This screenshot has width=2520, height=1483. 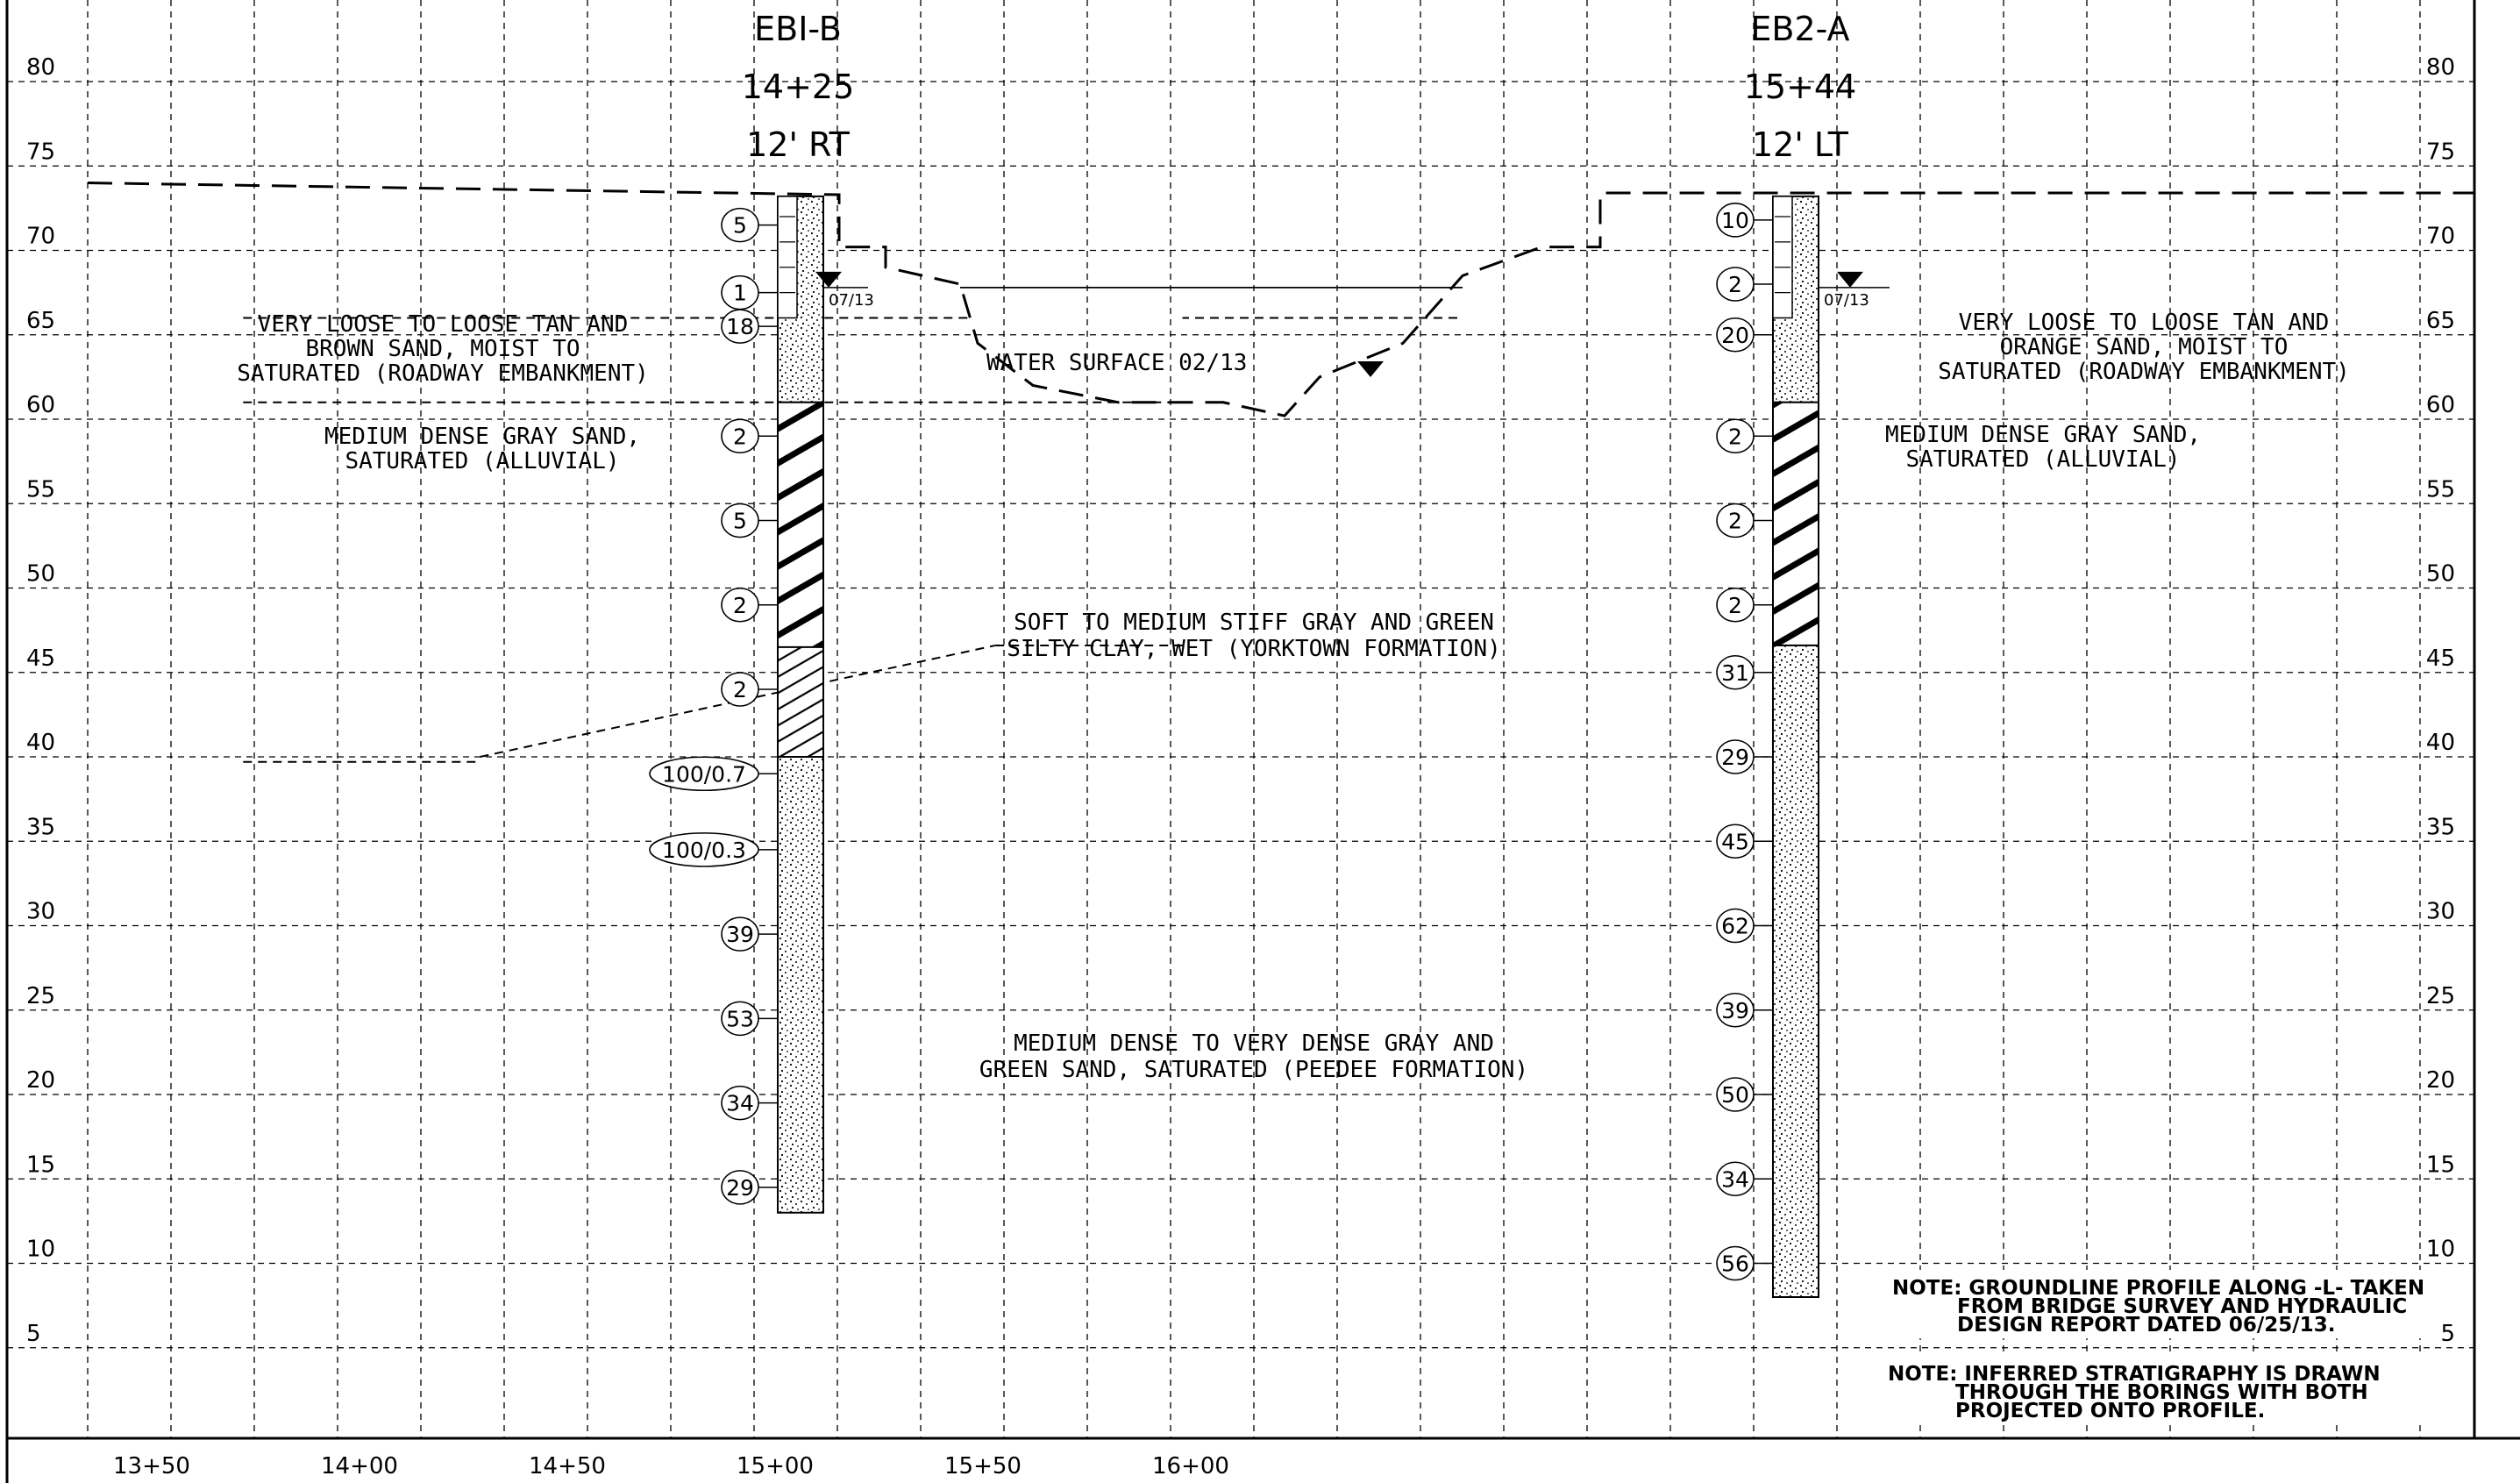 What do you see at coordinates (983, 1466) in the screenshot?
I see `station-label: 15+50` at bounding box center [983, 1466].